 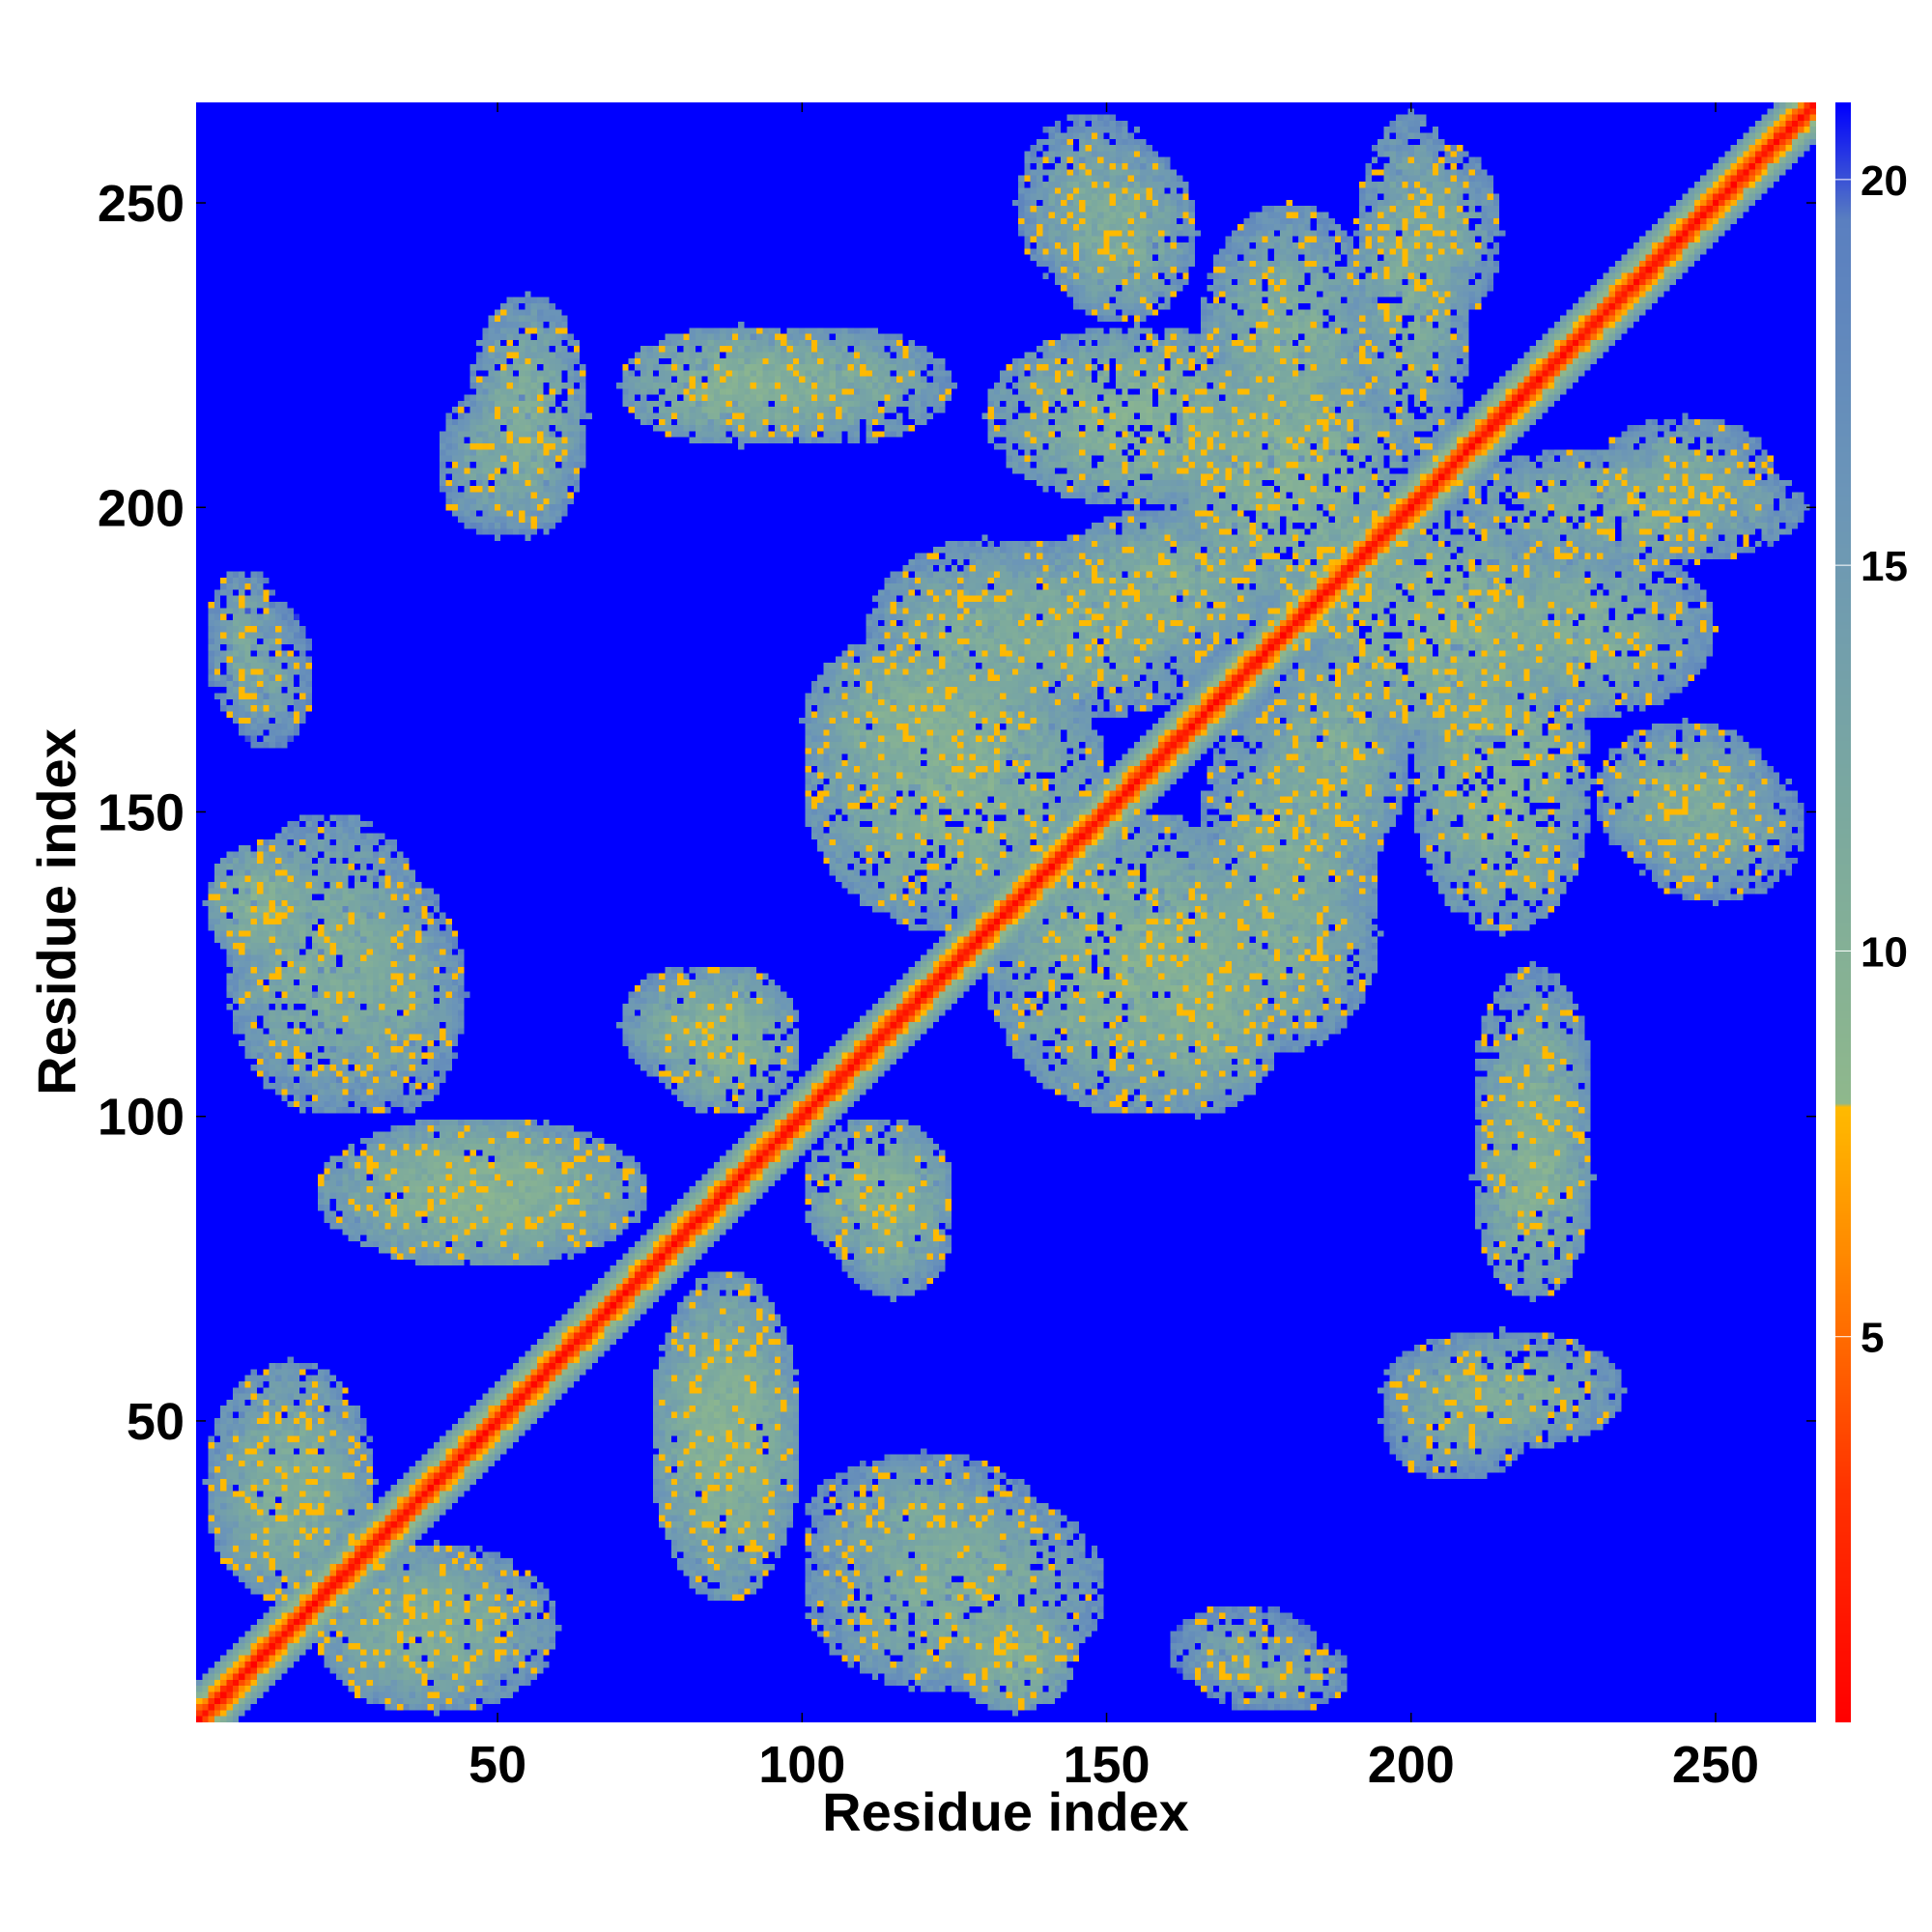 I want to click on y-axis-title: Residue index, so click(x=56, y=911).